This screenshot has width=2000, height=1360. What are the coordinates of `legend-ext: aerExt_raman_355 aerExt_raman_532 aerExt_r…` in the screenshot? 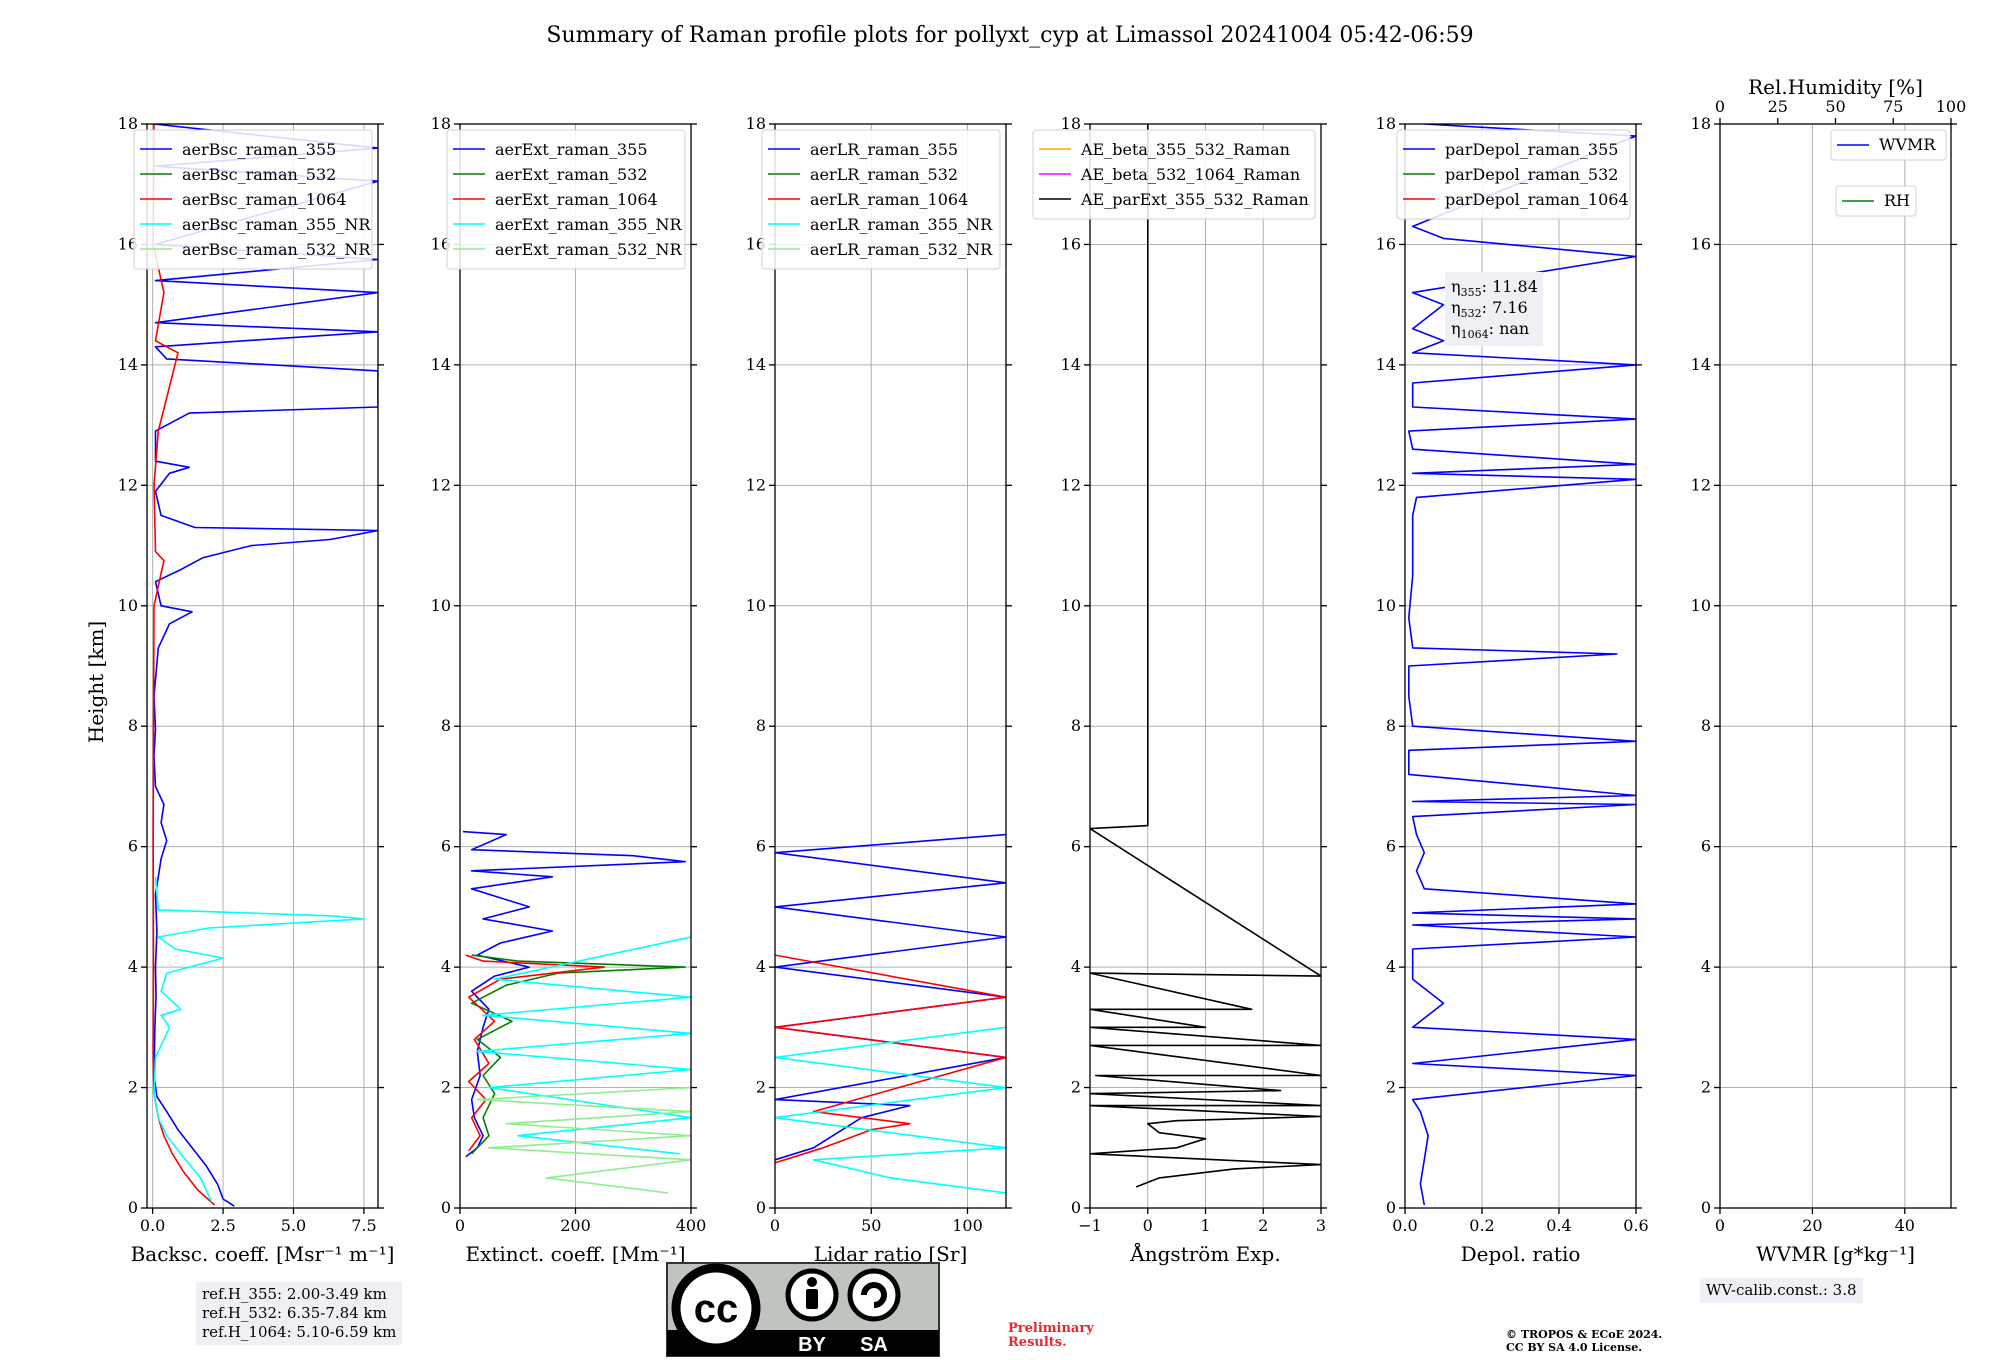 It's located at (566, 199).